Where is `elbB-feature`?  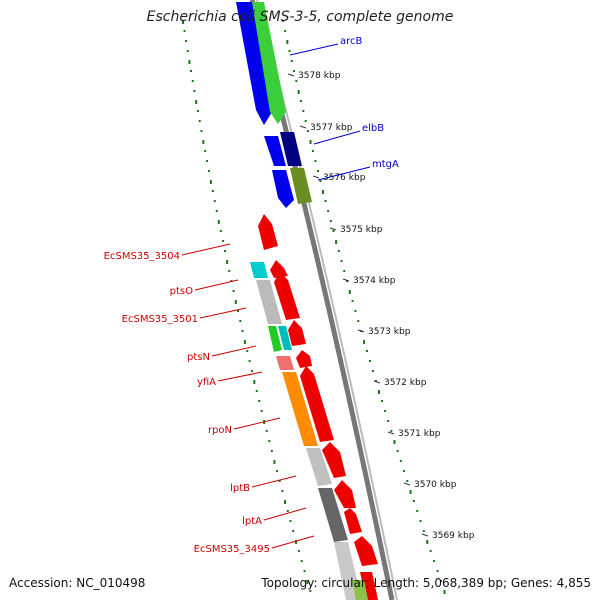
elbB-feature is located at coordinates (275, 151).